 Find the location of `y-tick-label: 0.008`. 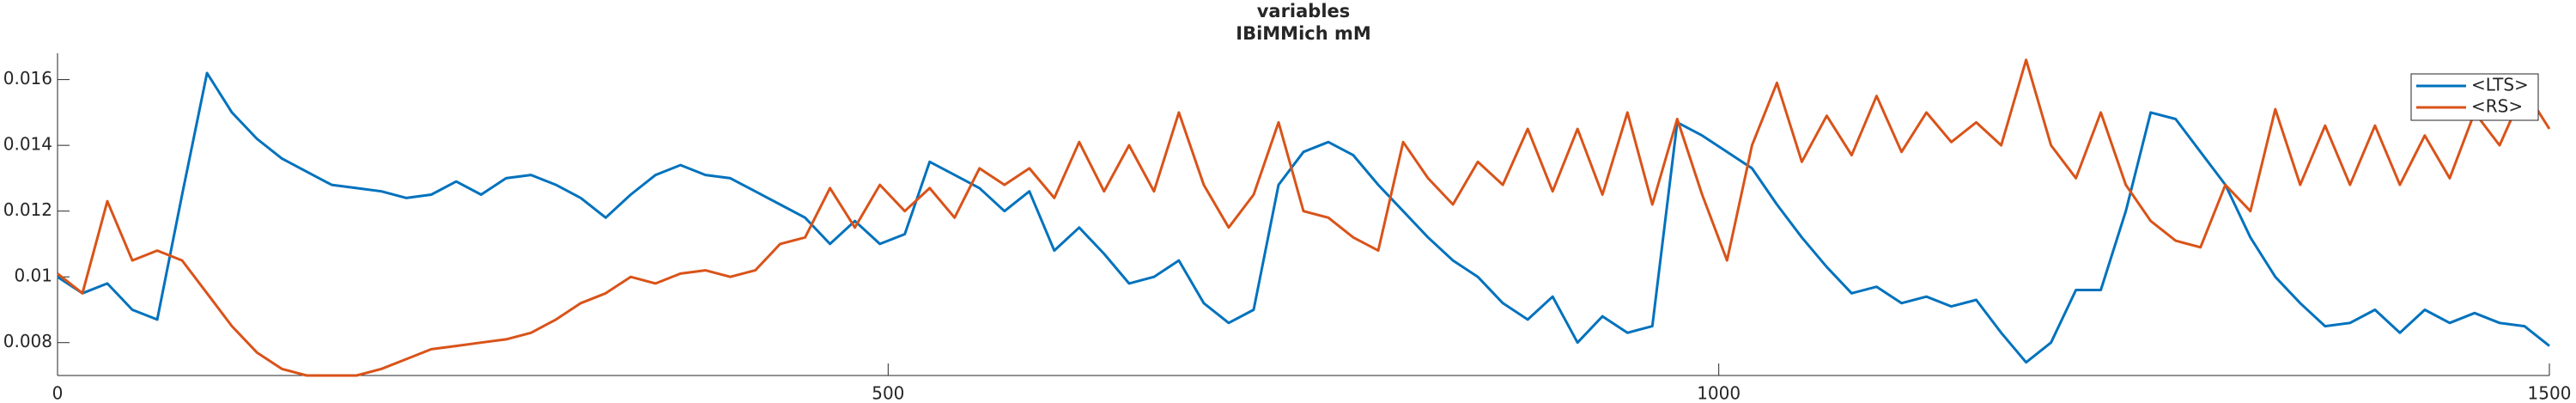

y-tick-label: 0.008 is located at coordinates (28, 341).